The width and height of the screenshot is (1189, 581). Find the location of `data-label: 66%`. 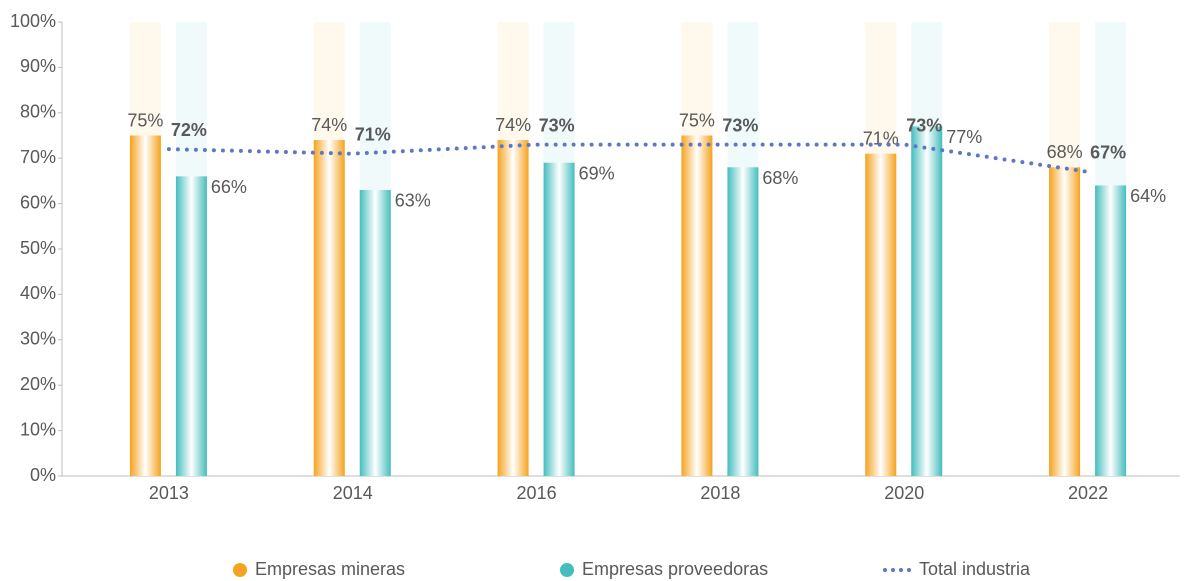

data-label: 66% is located at coordinates (229, 187).